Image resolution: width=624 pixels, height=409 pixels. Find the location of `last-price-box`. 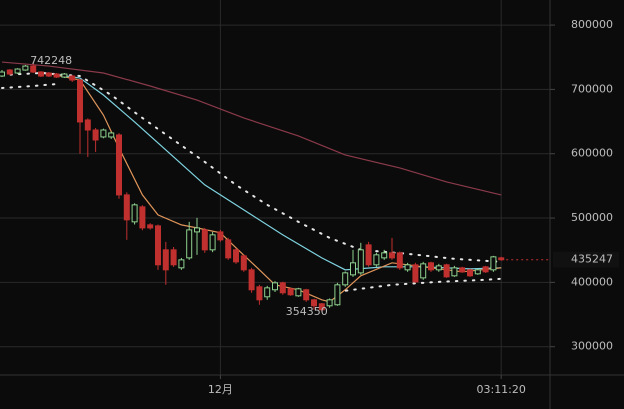

last-price-box is located at coordinates (586, 259).